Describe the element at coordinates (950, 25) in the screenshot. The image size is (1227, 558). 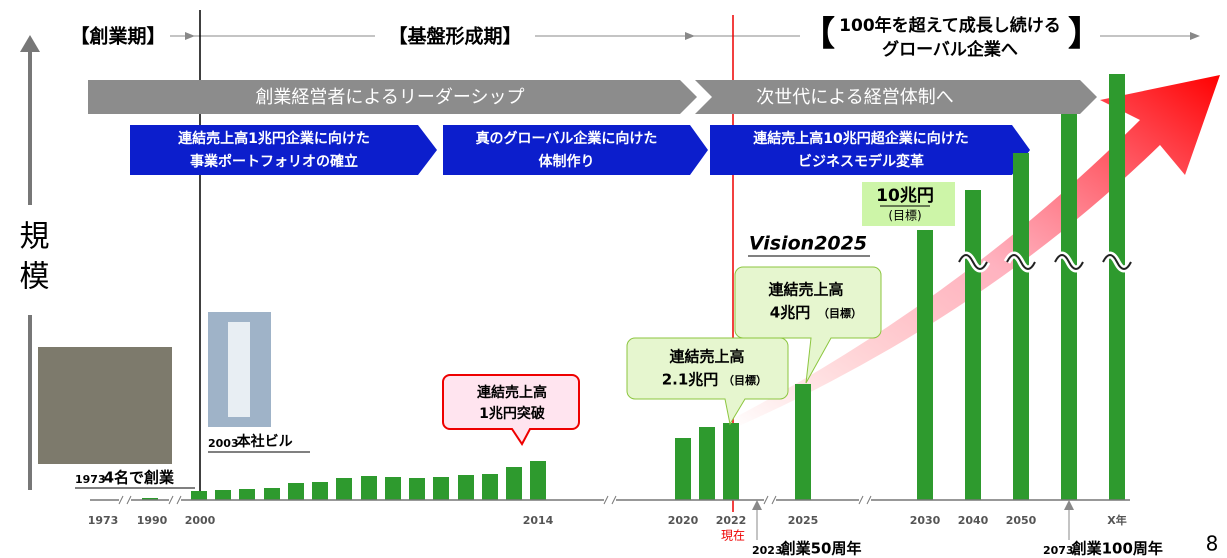
I see `phase-label: 100年を超えて成長し続ける` at that location.